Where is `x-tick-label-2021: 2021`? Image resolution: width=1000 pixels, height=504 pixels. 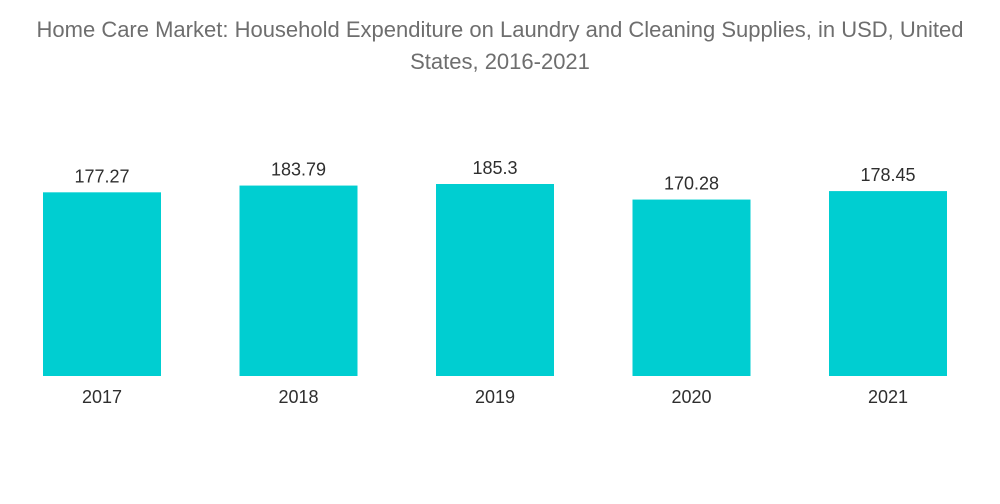 x-tick-label-2021: 2021 is located at coordinates (888, 397).